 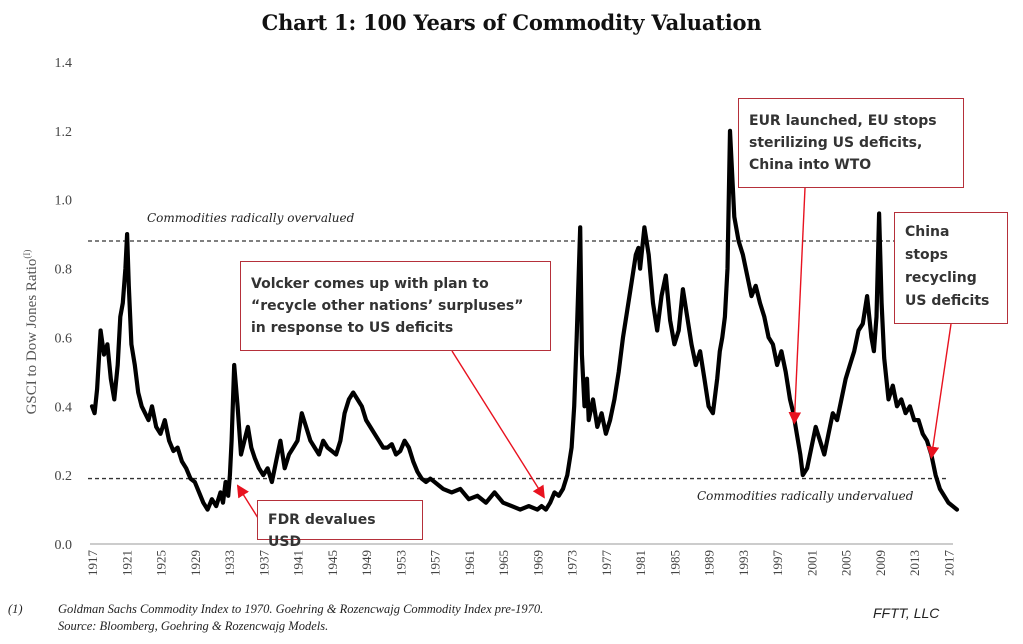 What do you see at coordinates (927, 232) in the screenshot?
I see `annotation-china-line: China` at bounding box center [927, 232].